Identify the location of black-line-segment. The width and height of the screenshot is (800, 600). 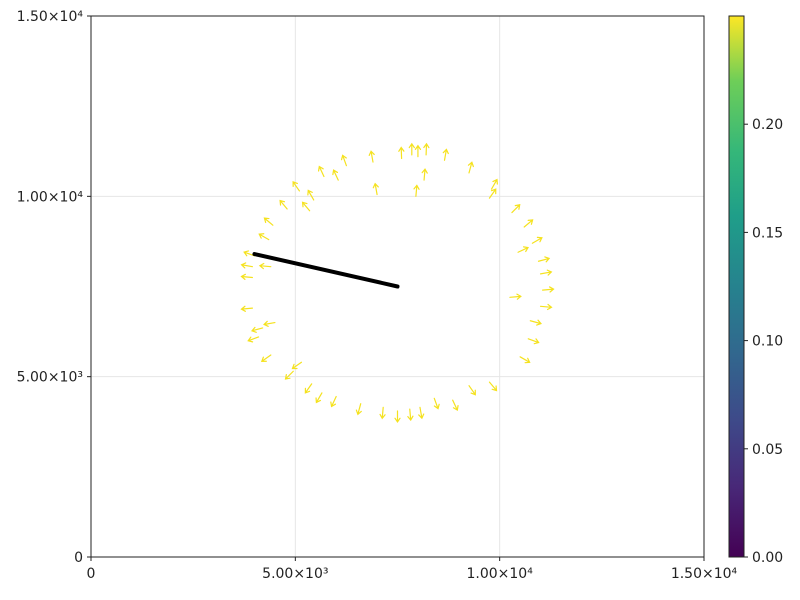
(326, 270).